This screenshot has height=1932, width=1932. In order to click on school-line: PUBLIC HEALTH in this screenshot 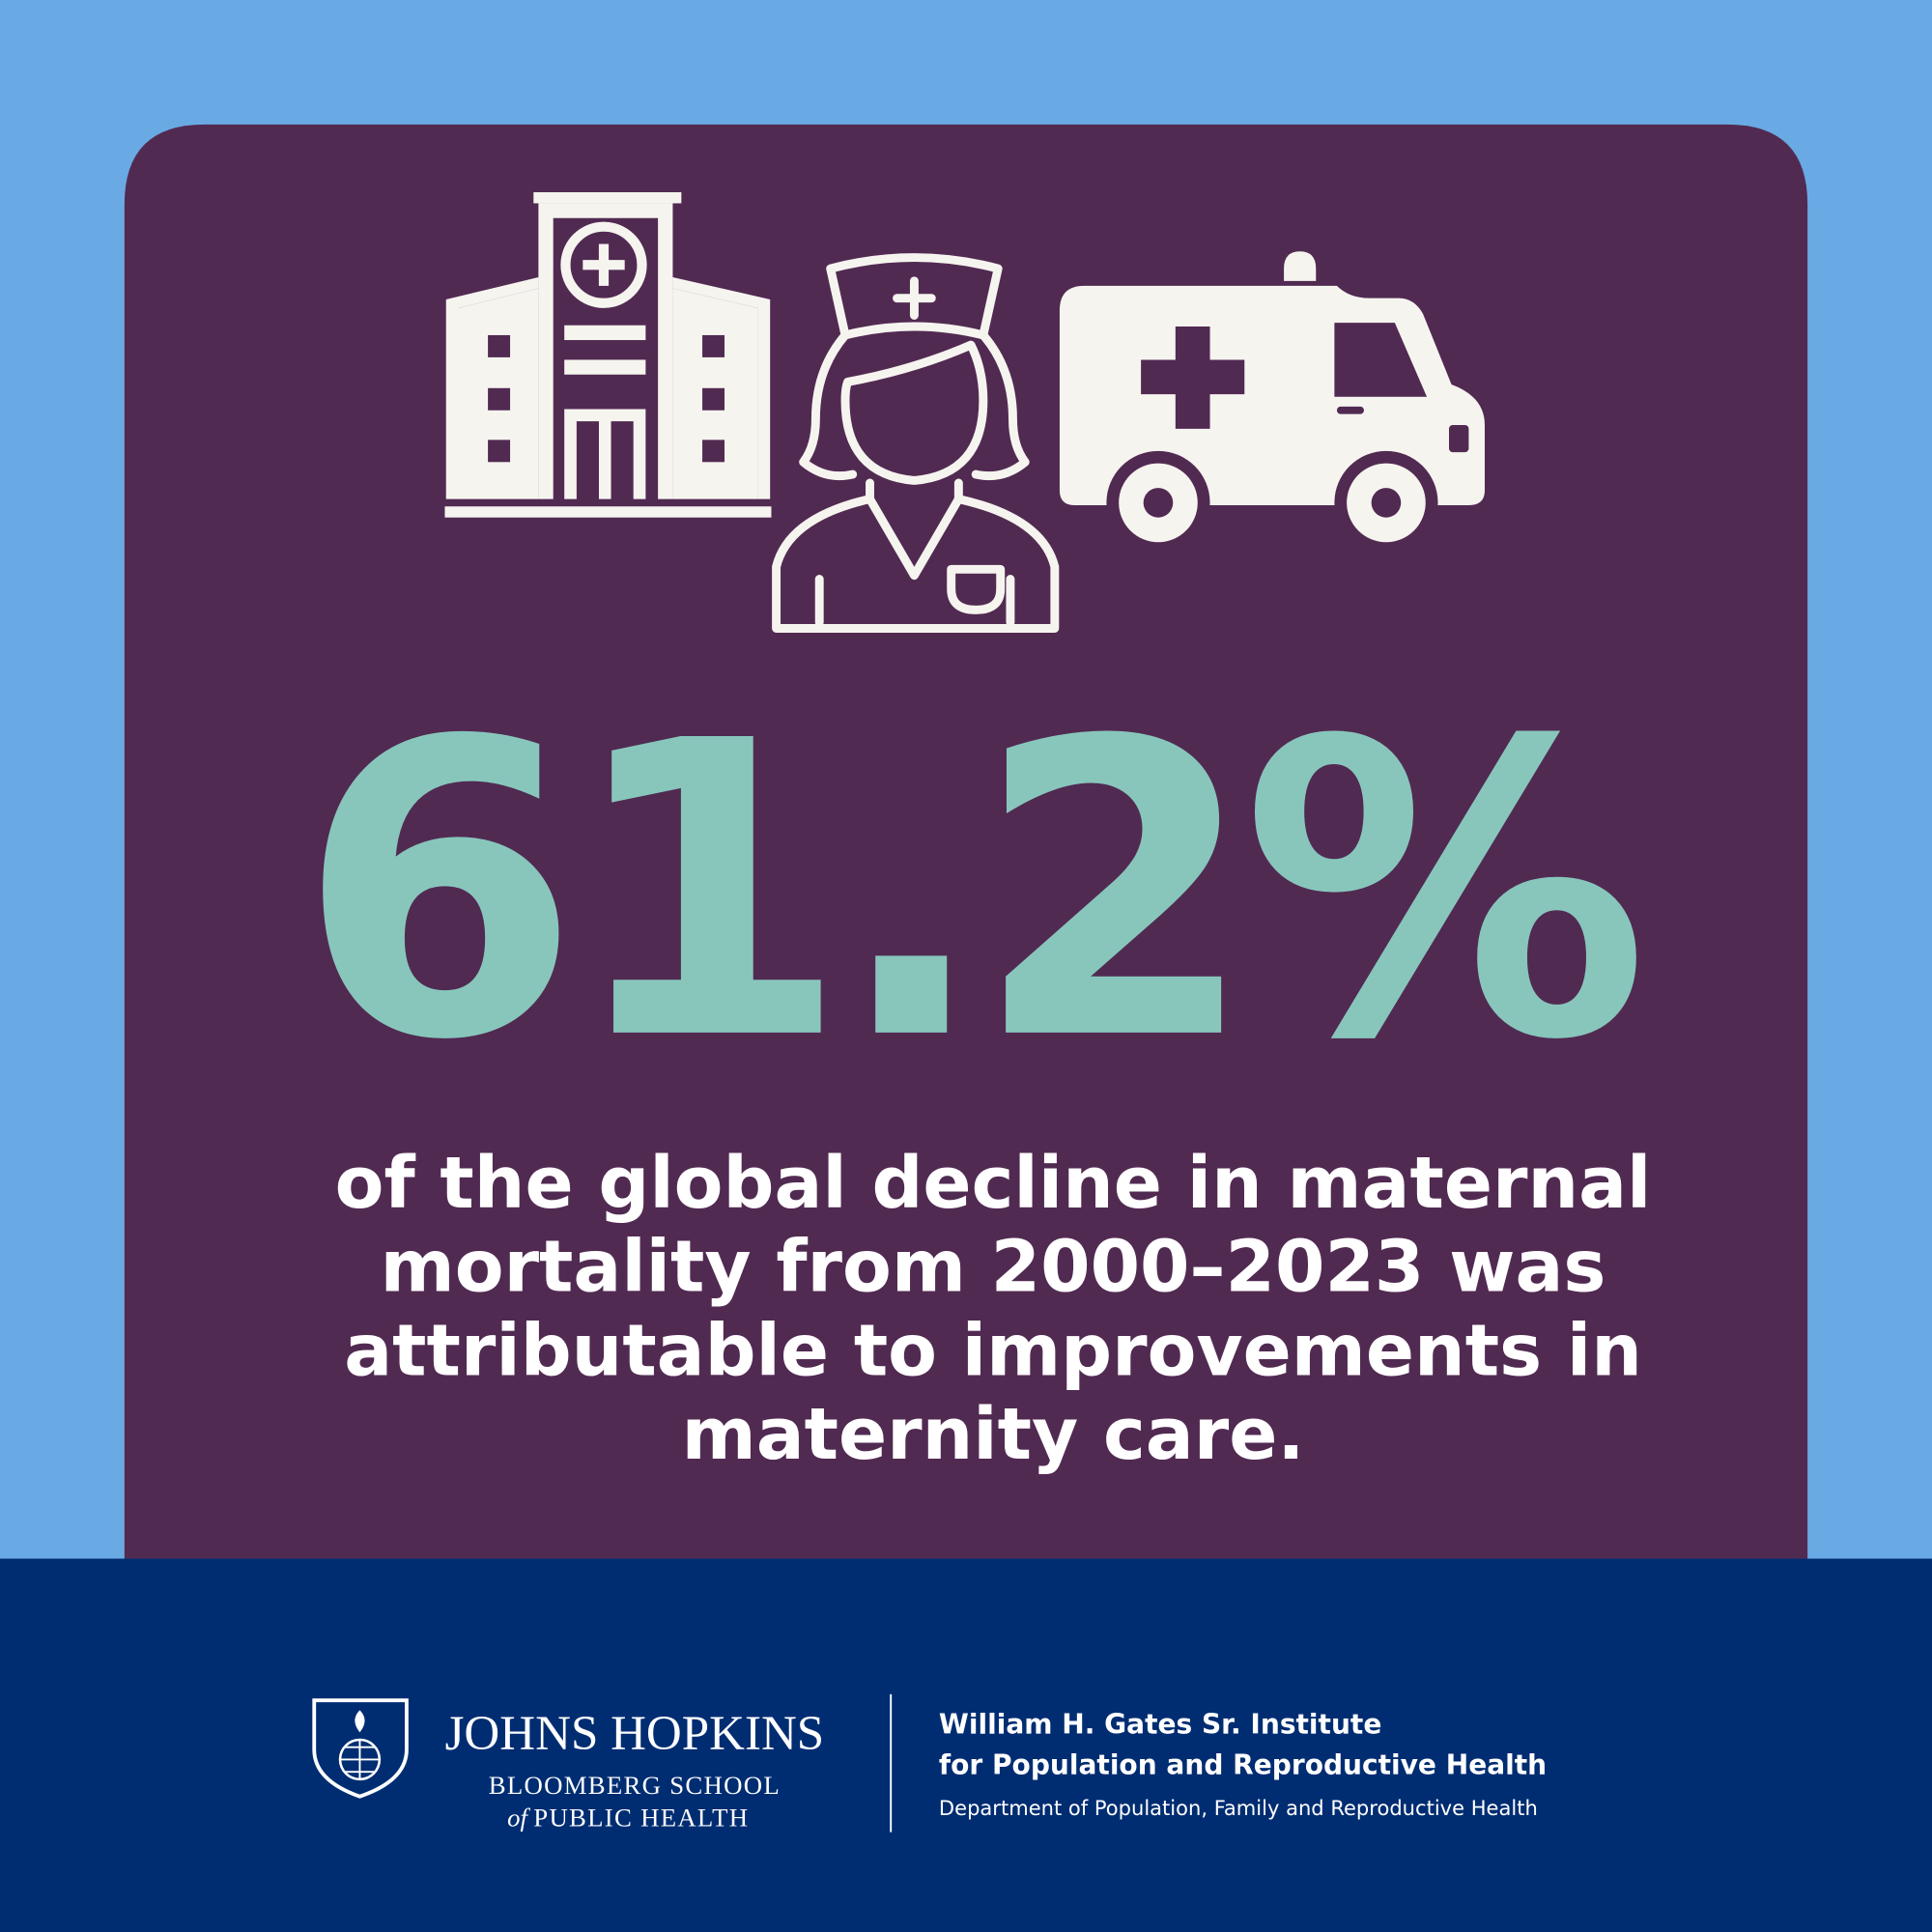, I will do `click(641, 1817)`.